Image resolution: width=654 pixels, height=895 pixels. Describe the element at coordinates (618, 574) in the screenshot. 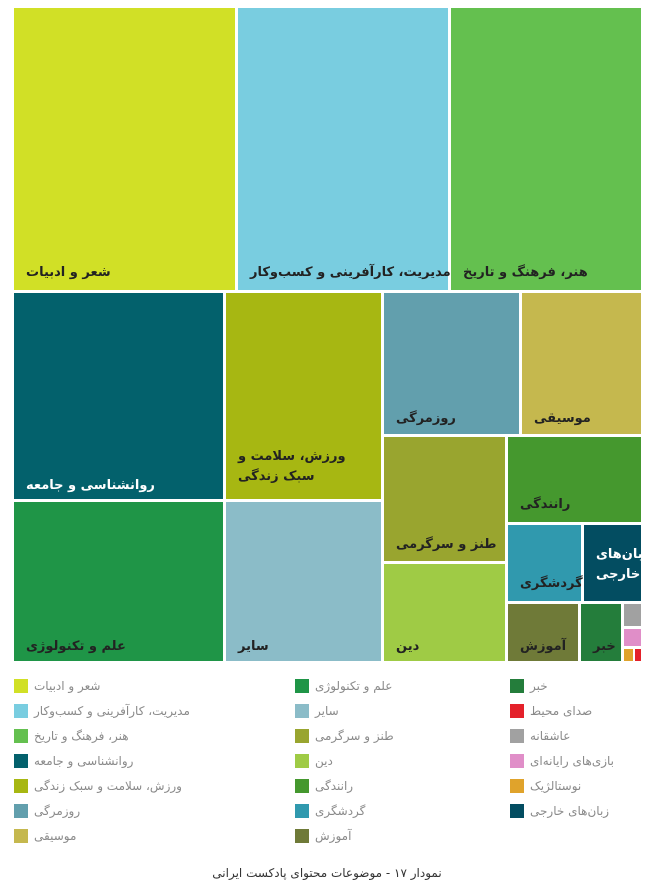

I see `treemap-tile-label: خارجی` at that location.